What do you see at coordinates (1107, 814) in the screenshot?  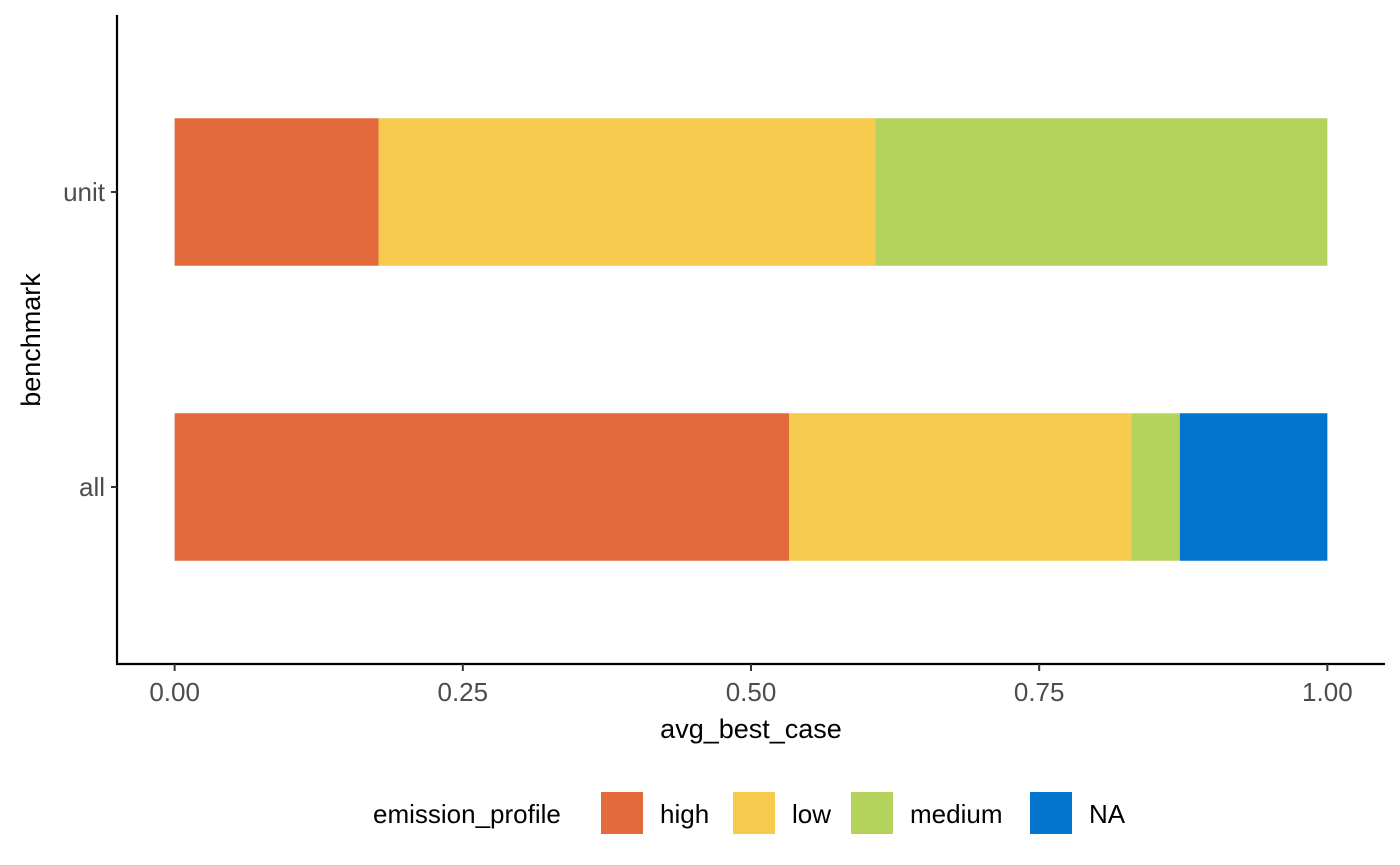 I see `legend-label-na: NA` at bounding box center [1107, 814].